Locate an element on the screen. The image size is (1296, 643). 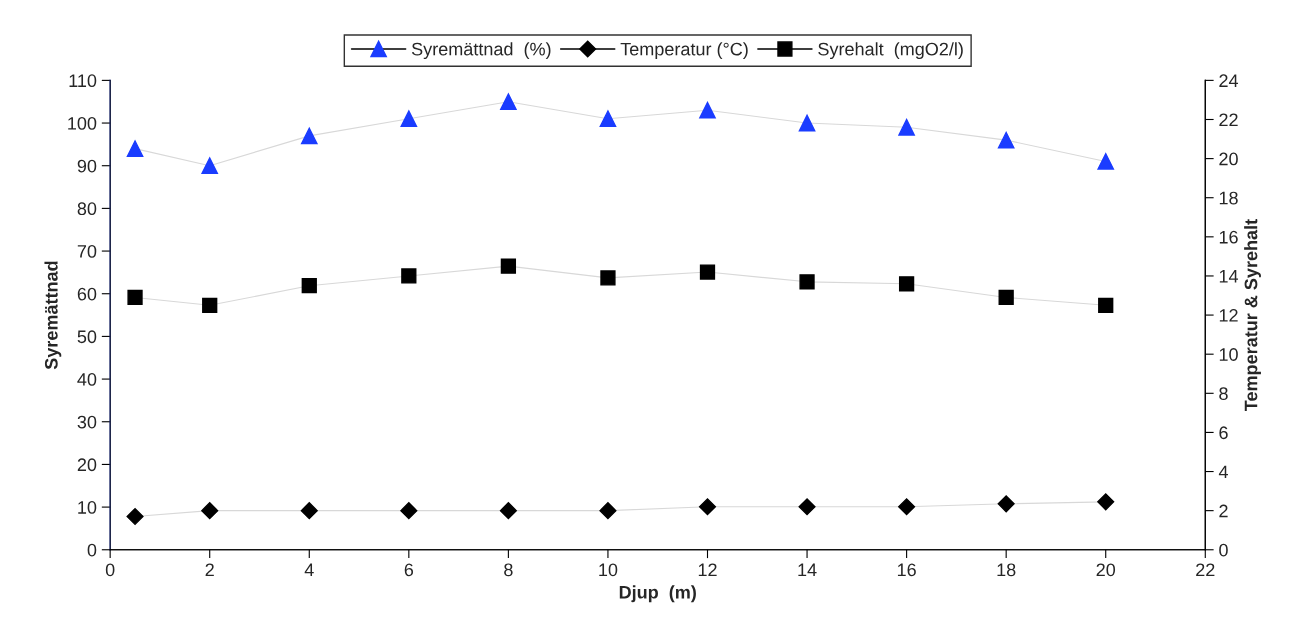
legend-label: Temperatur (°C) is located at coordinates (684, 51).